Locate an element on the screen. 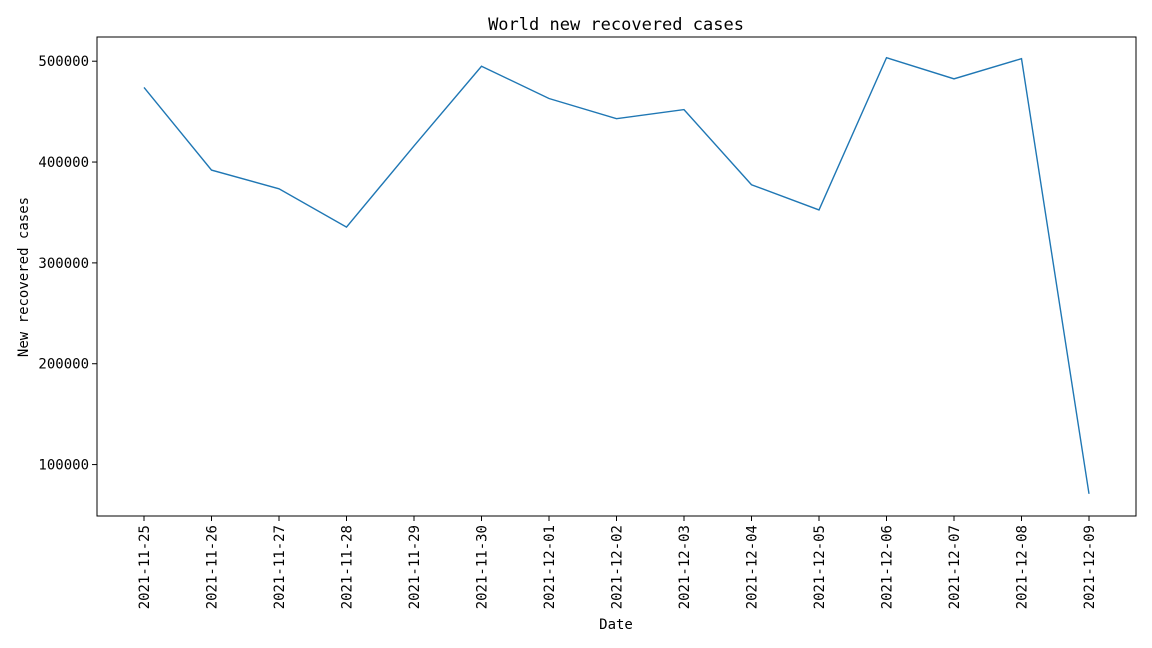  x-axis-label: Date is located at coordinates (616, 625).